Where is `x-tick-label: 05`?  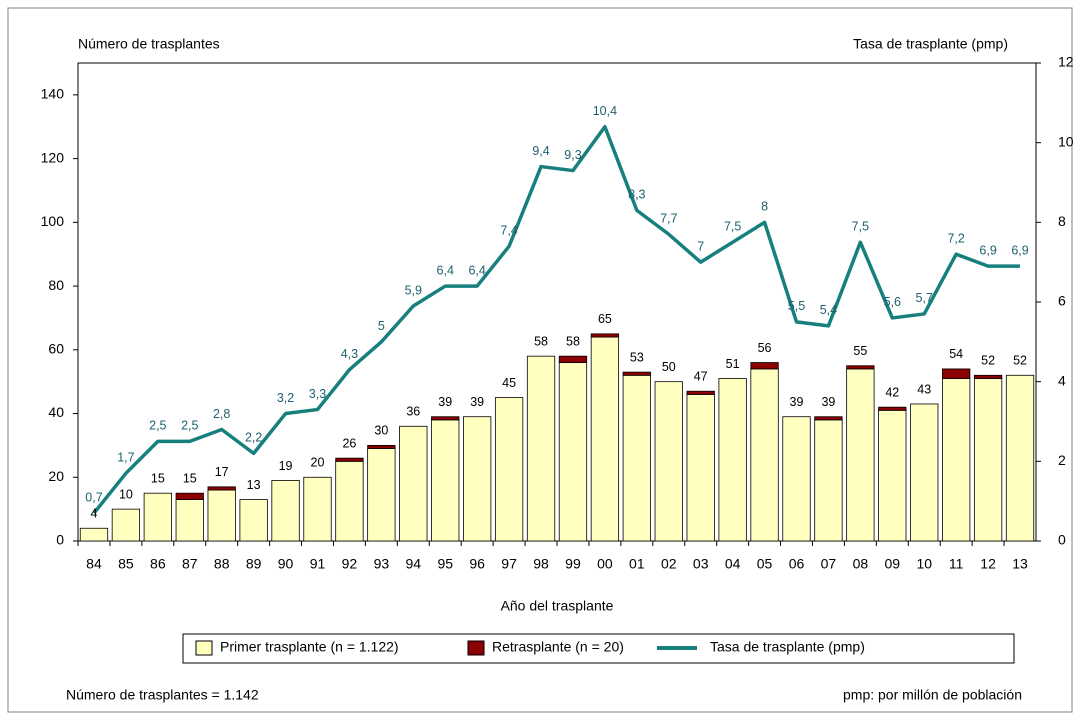 x-tick-label: 05 is located at coordinates (765, 564).